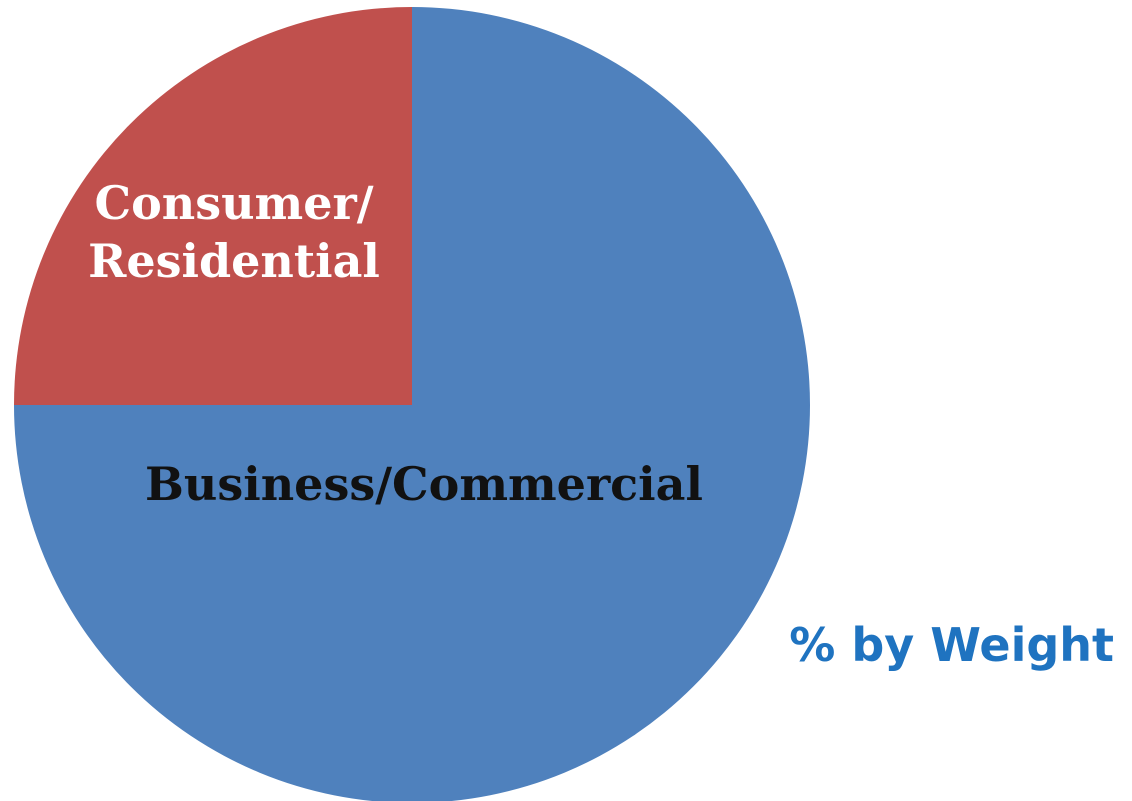 The height and width of the screenshot is (801, 1132). Describe the element at coordinates (951, 645) in the screenshot. I see `chart-caption: % by Weight` at that location.